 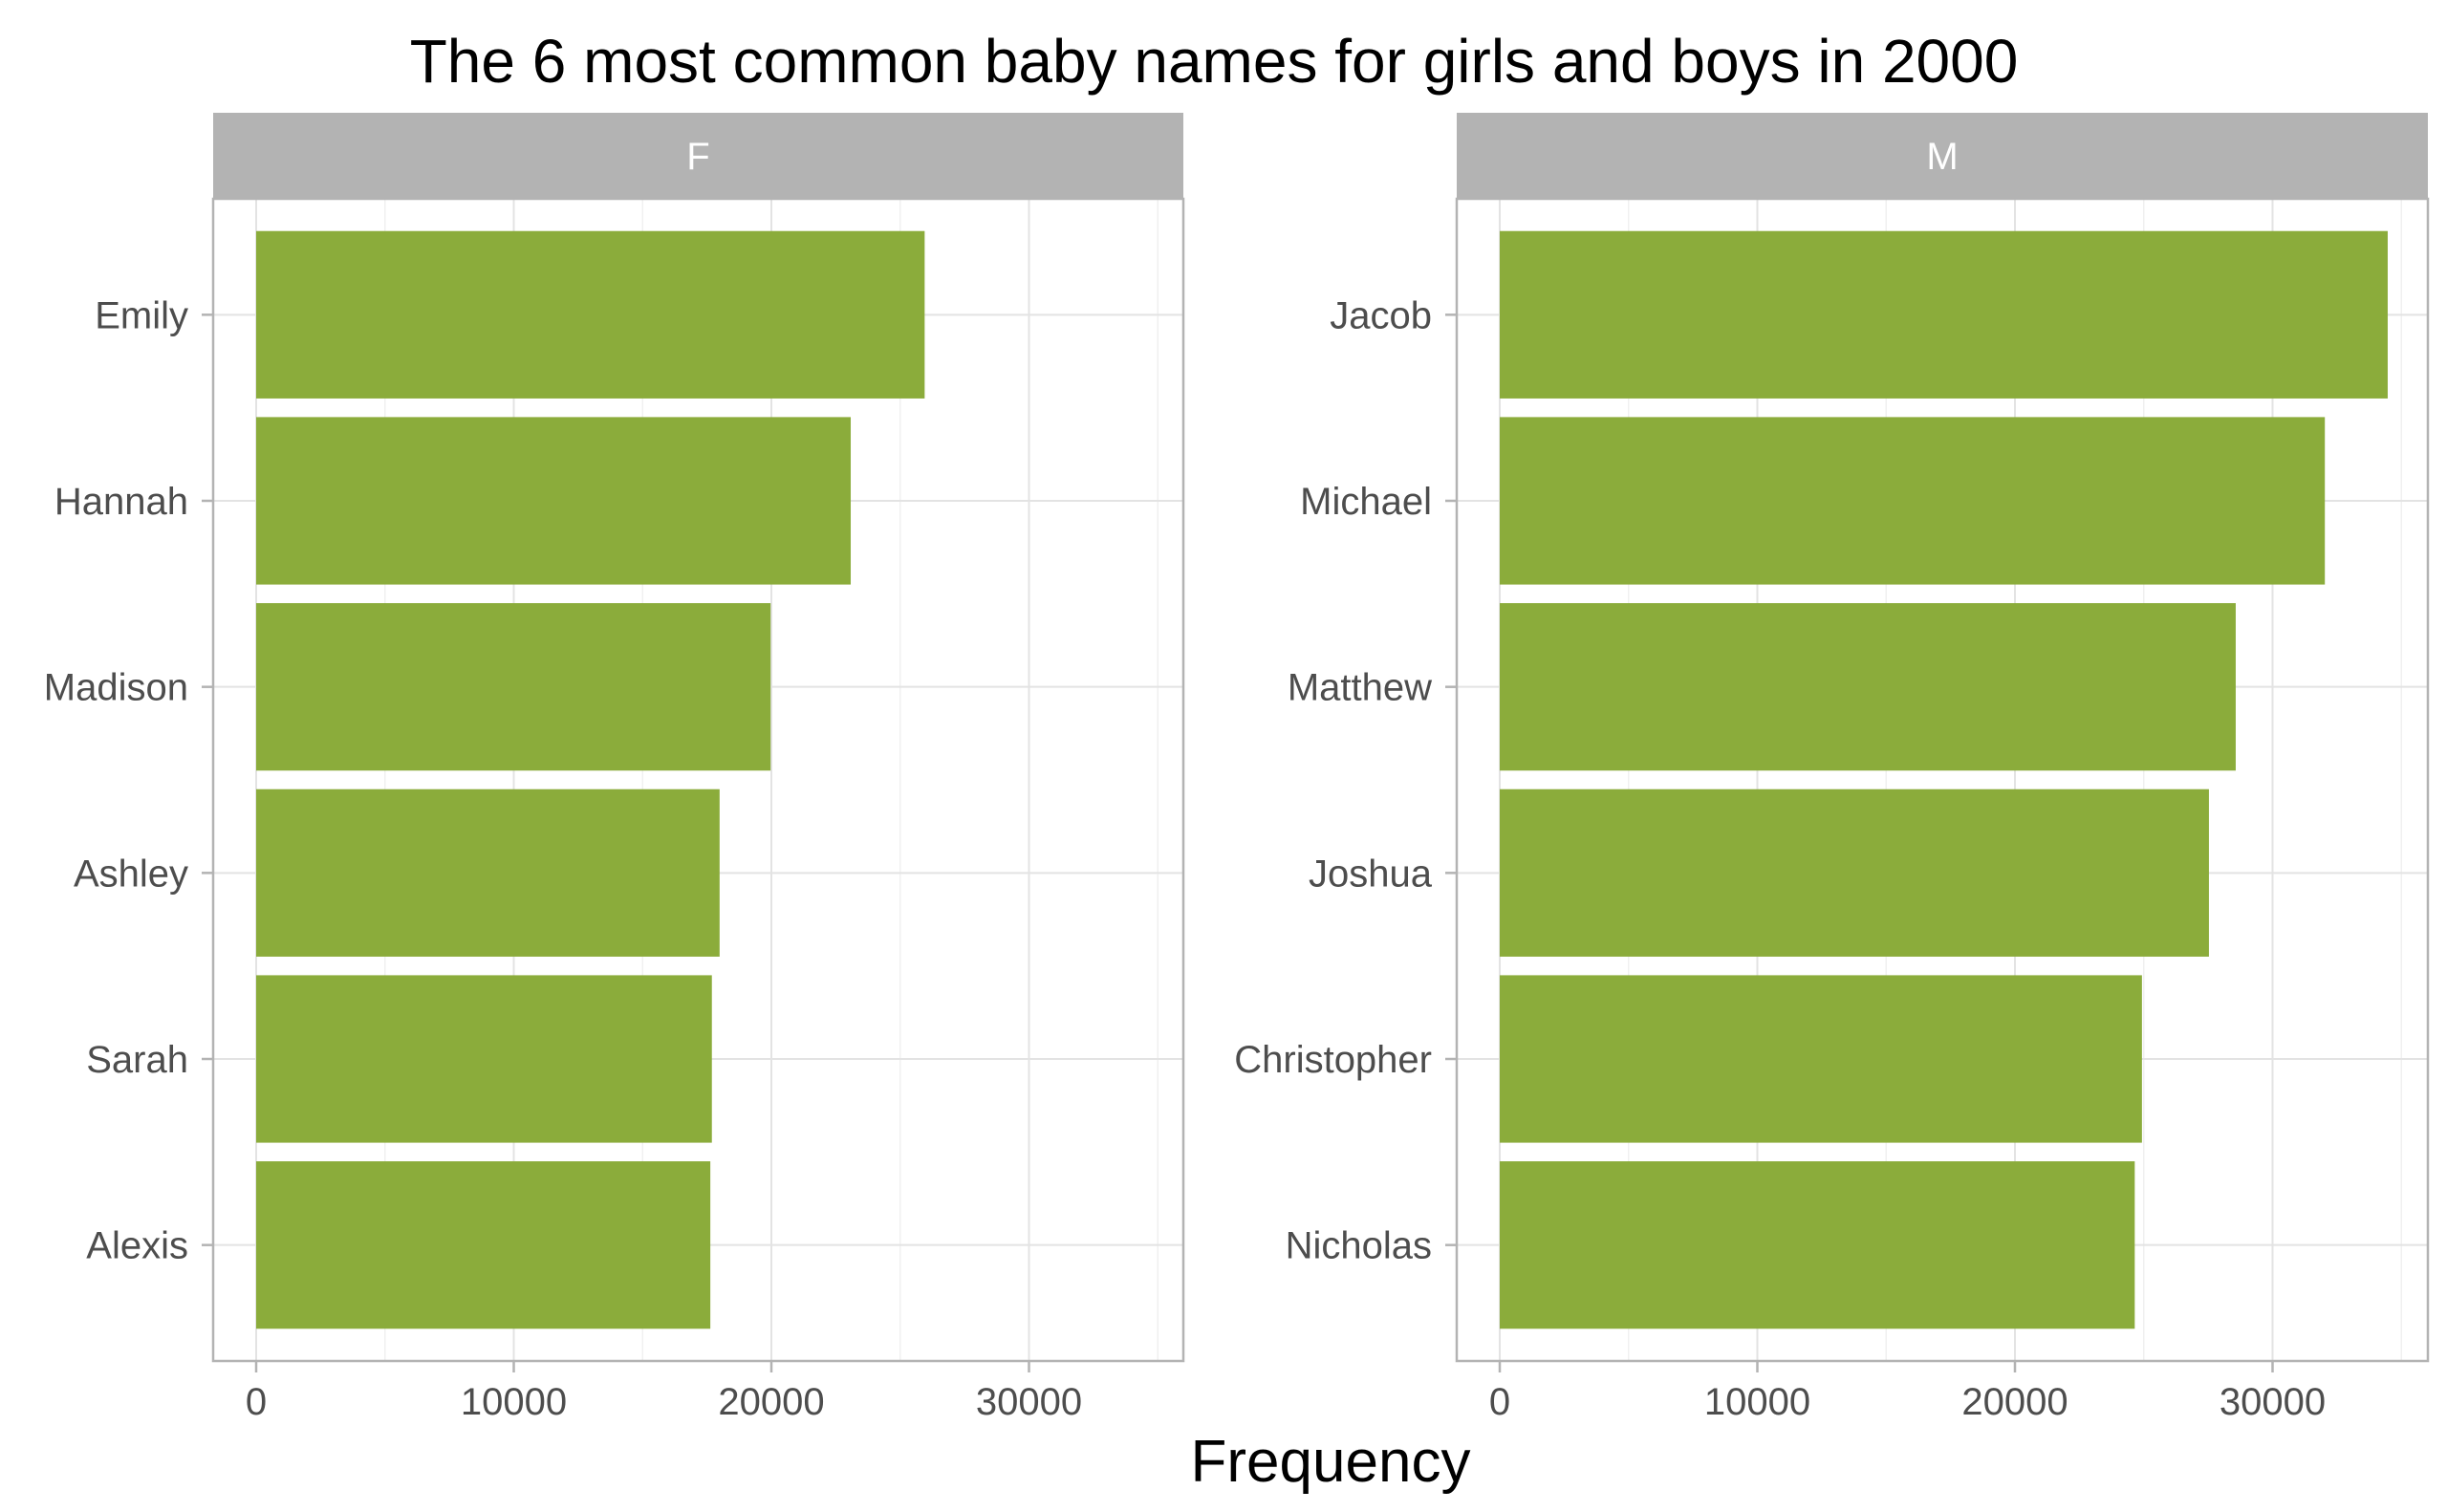 I want to click on bar-joshua, so click(x=1854, y=872).